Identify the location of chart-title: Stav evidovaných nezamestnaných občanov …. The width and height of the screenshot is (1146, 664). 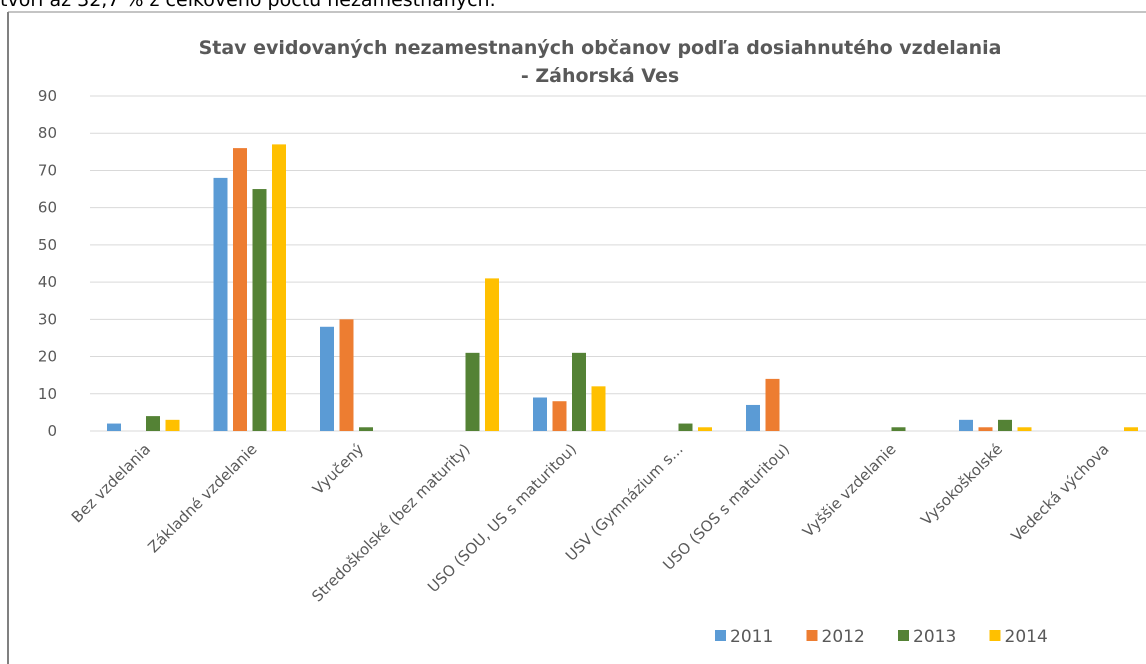
(600, 48).